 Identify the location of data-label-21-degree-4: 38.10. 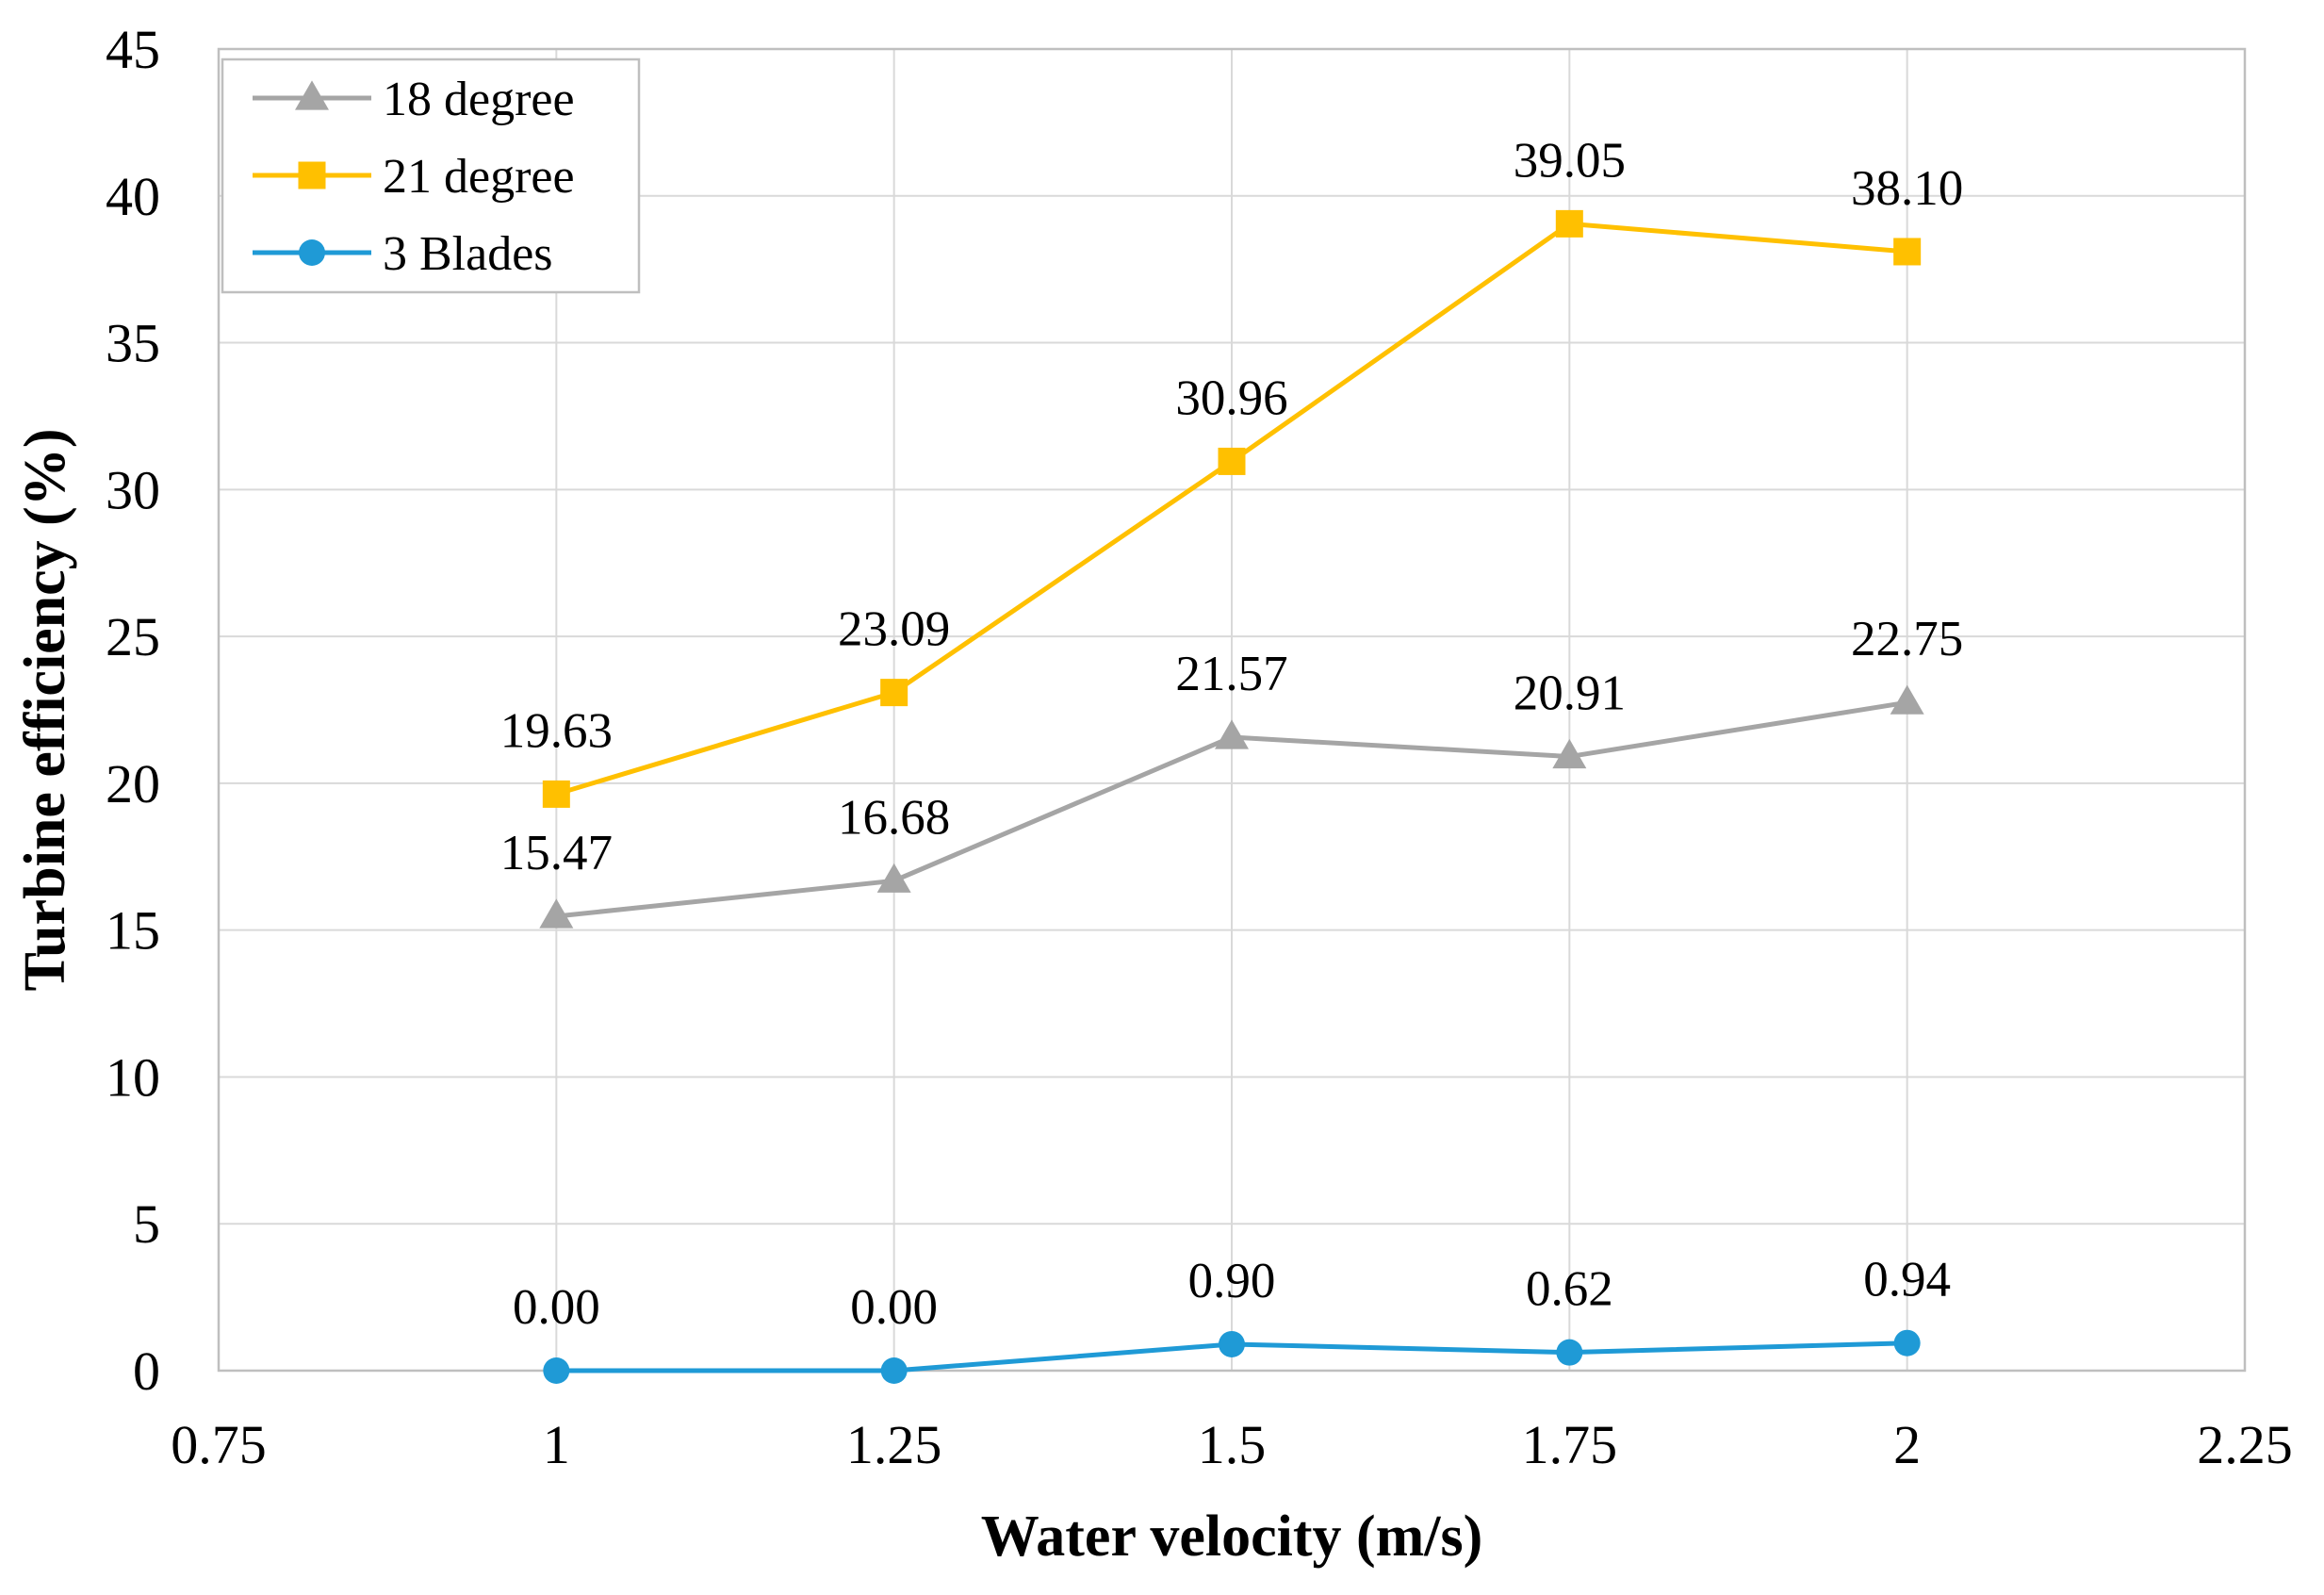
(1907, 188).